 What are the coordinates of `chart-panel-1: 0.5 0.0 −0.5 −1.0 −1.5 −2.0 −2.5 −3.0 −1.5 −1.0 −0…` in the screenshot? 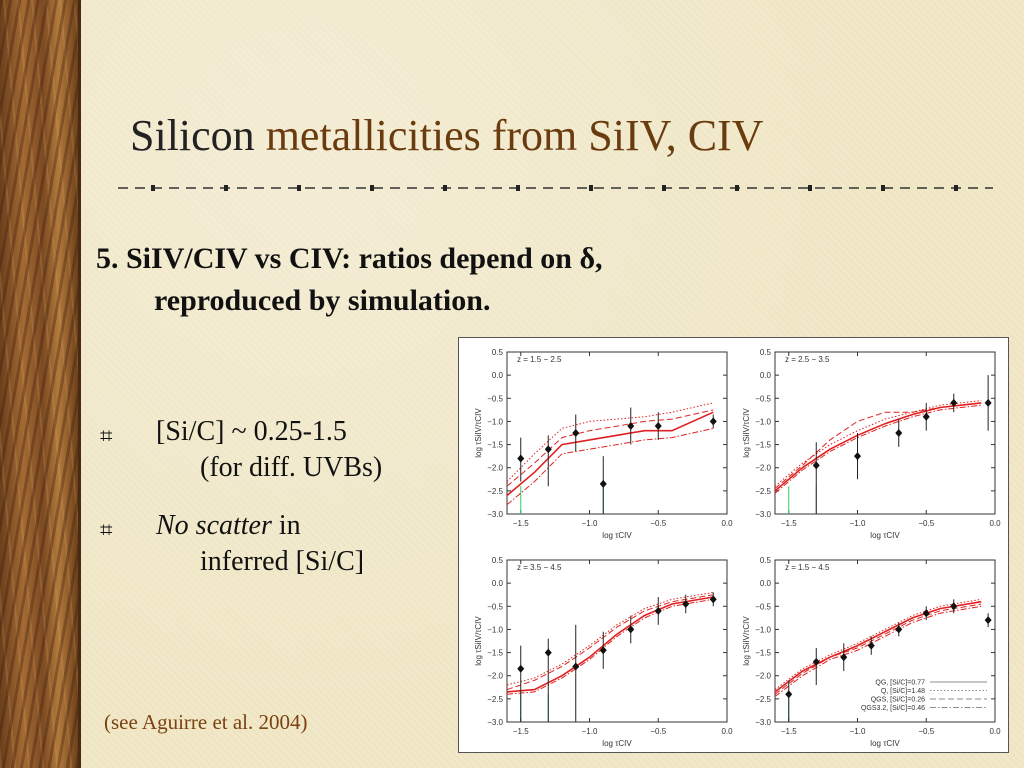 It's located at (603, 444).